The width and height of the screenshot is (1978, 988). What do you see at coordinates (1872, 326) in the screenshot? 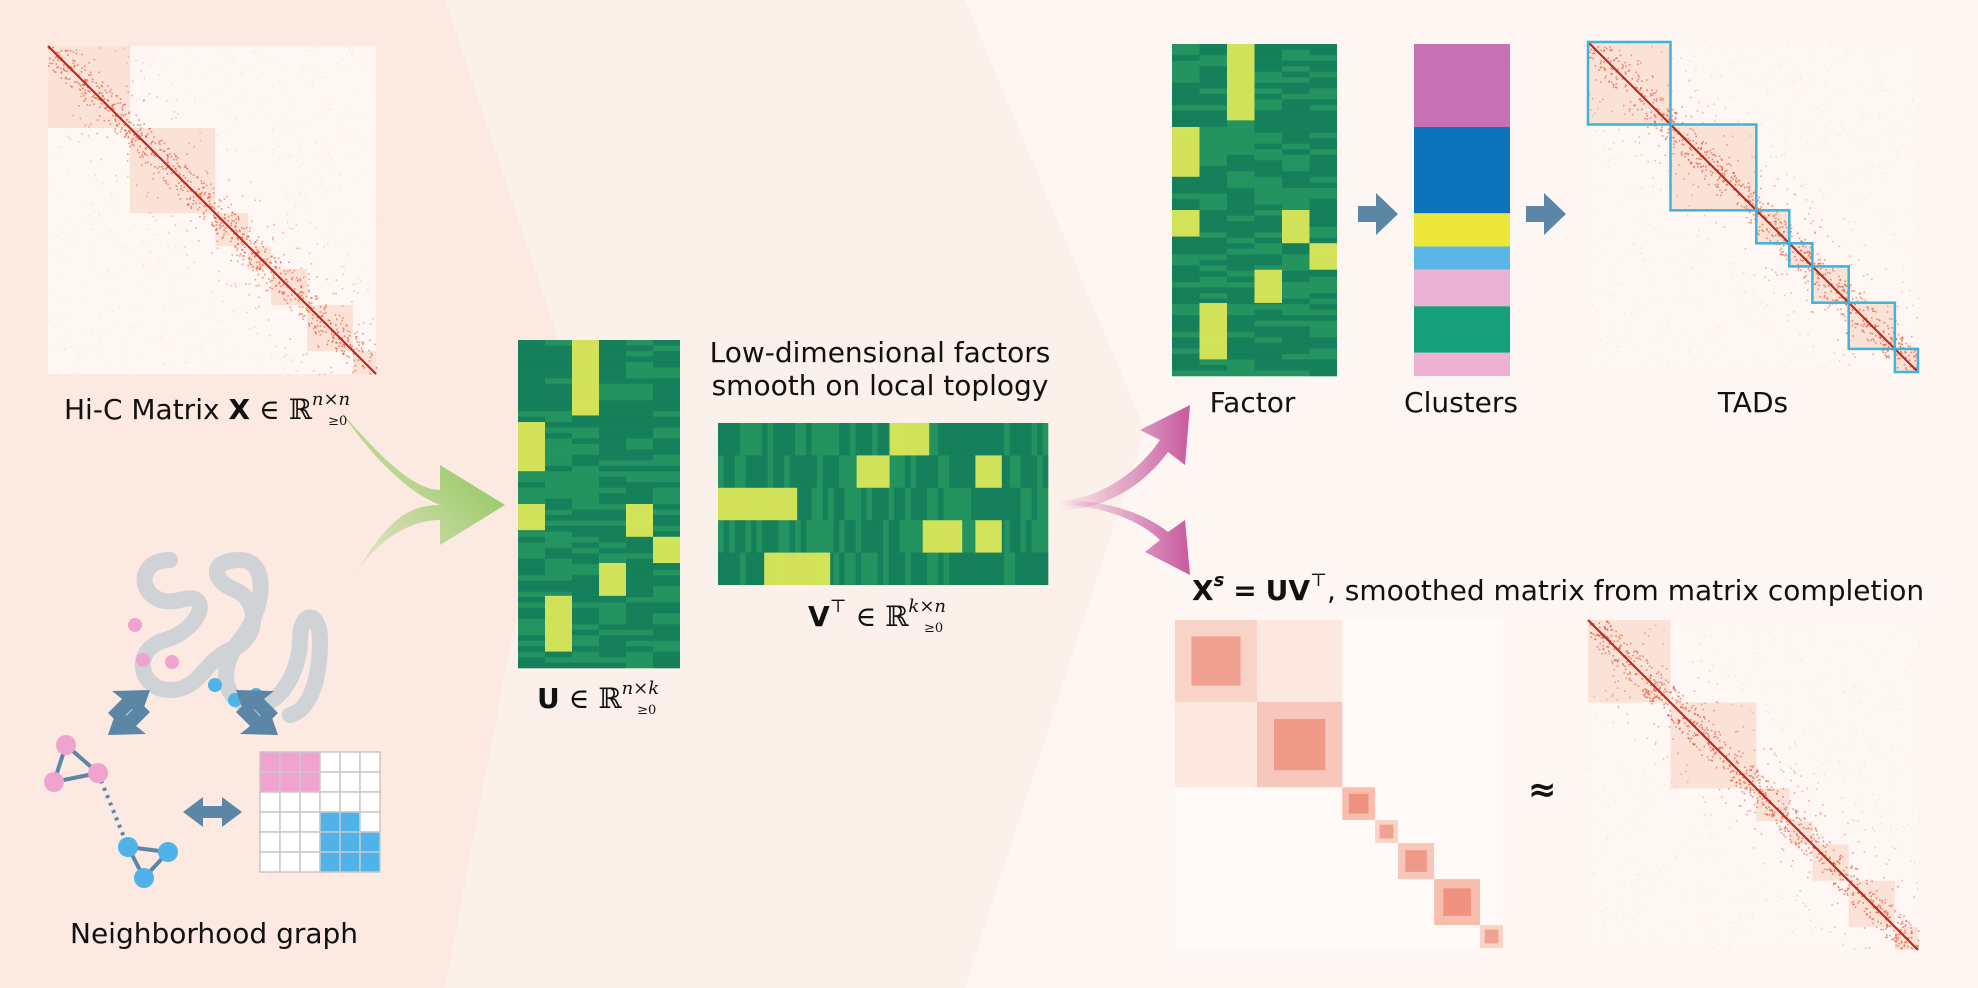
I see `tad-box` at bounding box center [1872, 326].